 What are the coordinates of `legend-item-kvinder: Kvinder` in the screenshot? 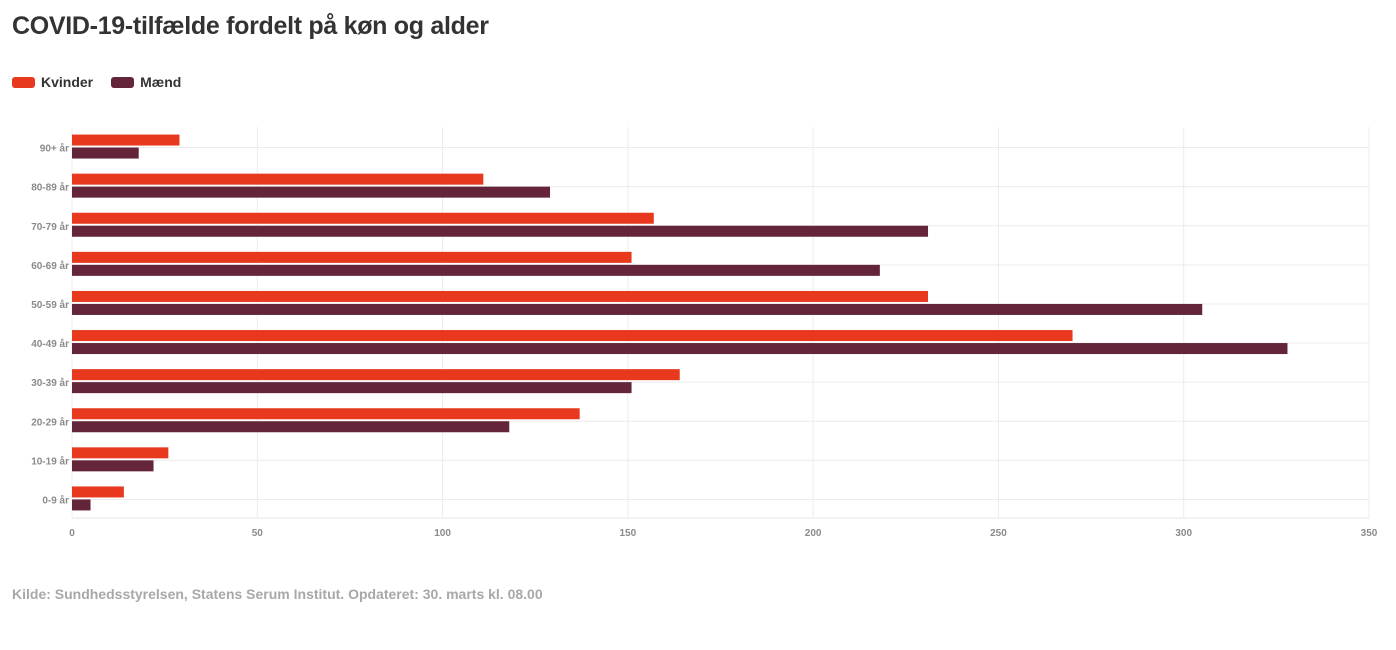 It's located at (52, 82).